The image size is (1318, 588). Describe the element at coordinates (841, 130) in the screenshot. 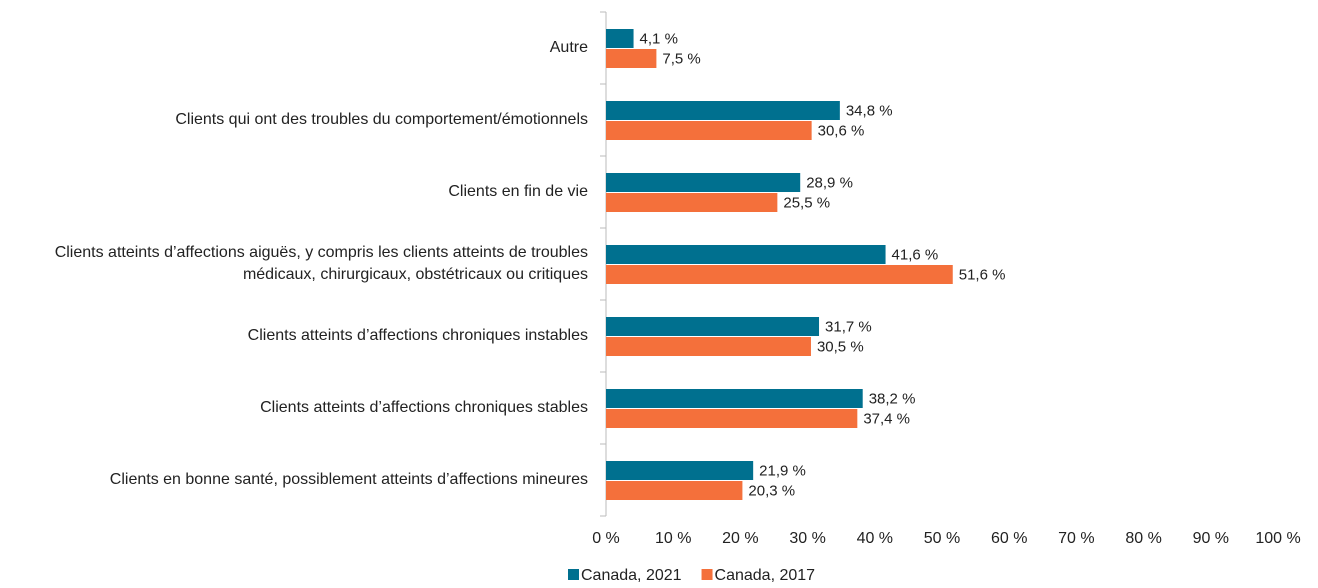

I see `value-label: 30,6 %` at that location.